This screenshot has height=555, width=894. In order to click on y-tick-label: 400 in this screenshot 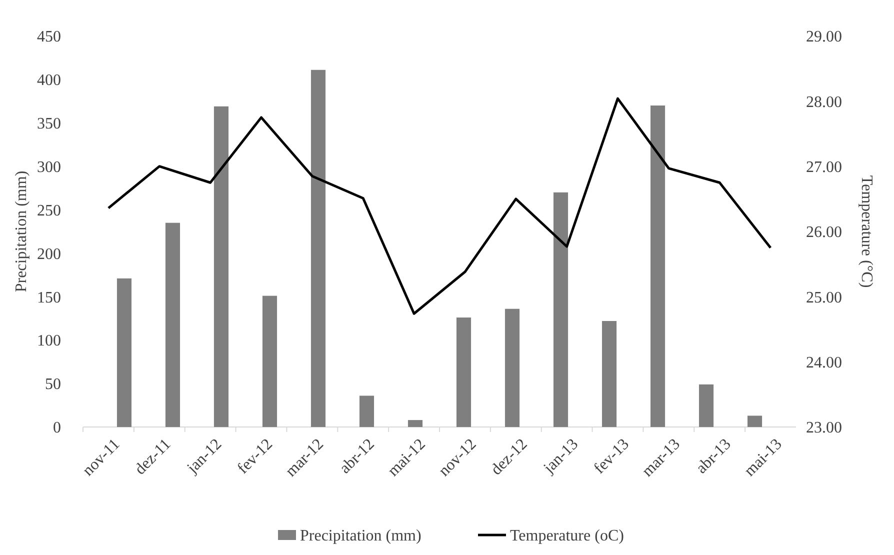, I will do `click(49, 81)`.